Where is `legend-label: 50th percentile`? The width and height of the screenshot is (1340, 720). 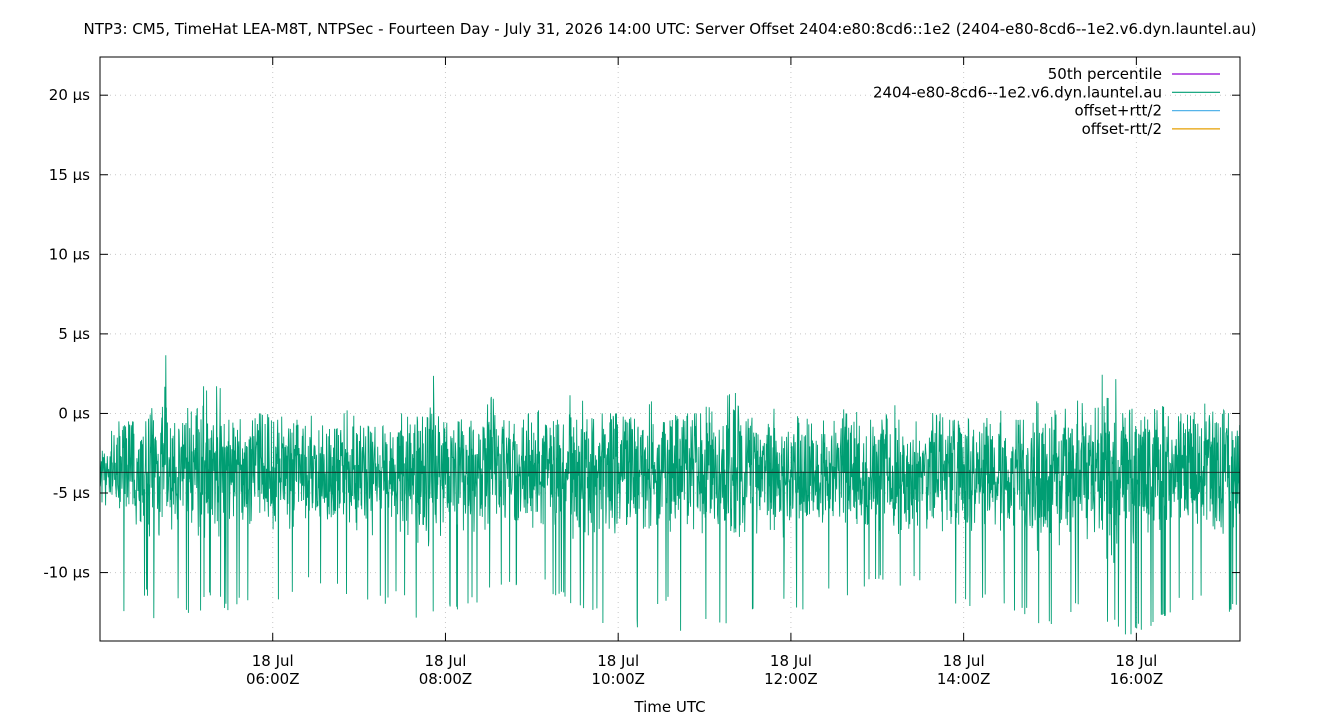 legend-label: 50th percentile is located at coordinates (1105, 74).